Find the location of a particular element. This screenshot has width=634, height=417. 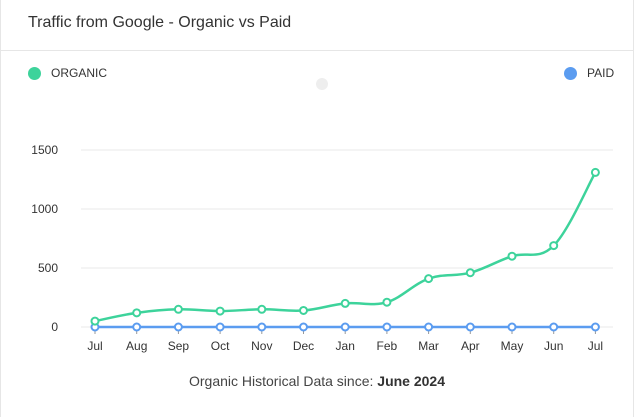

footer-prefix: Organic Historical Data since: is located at coordinates (281, 381).